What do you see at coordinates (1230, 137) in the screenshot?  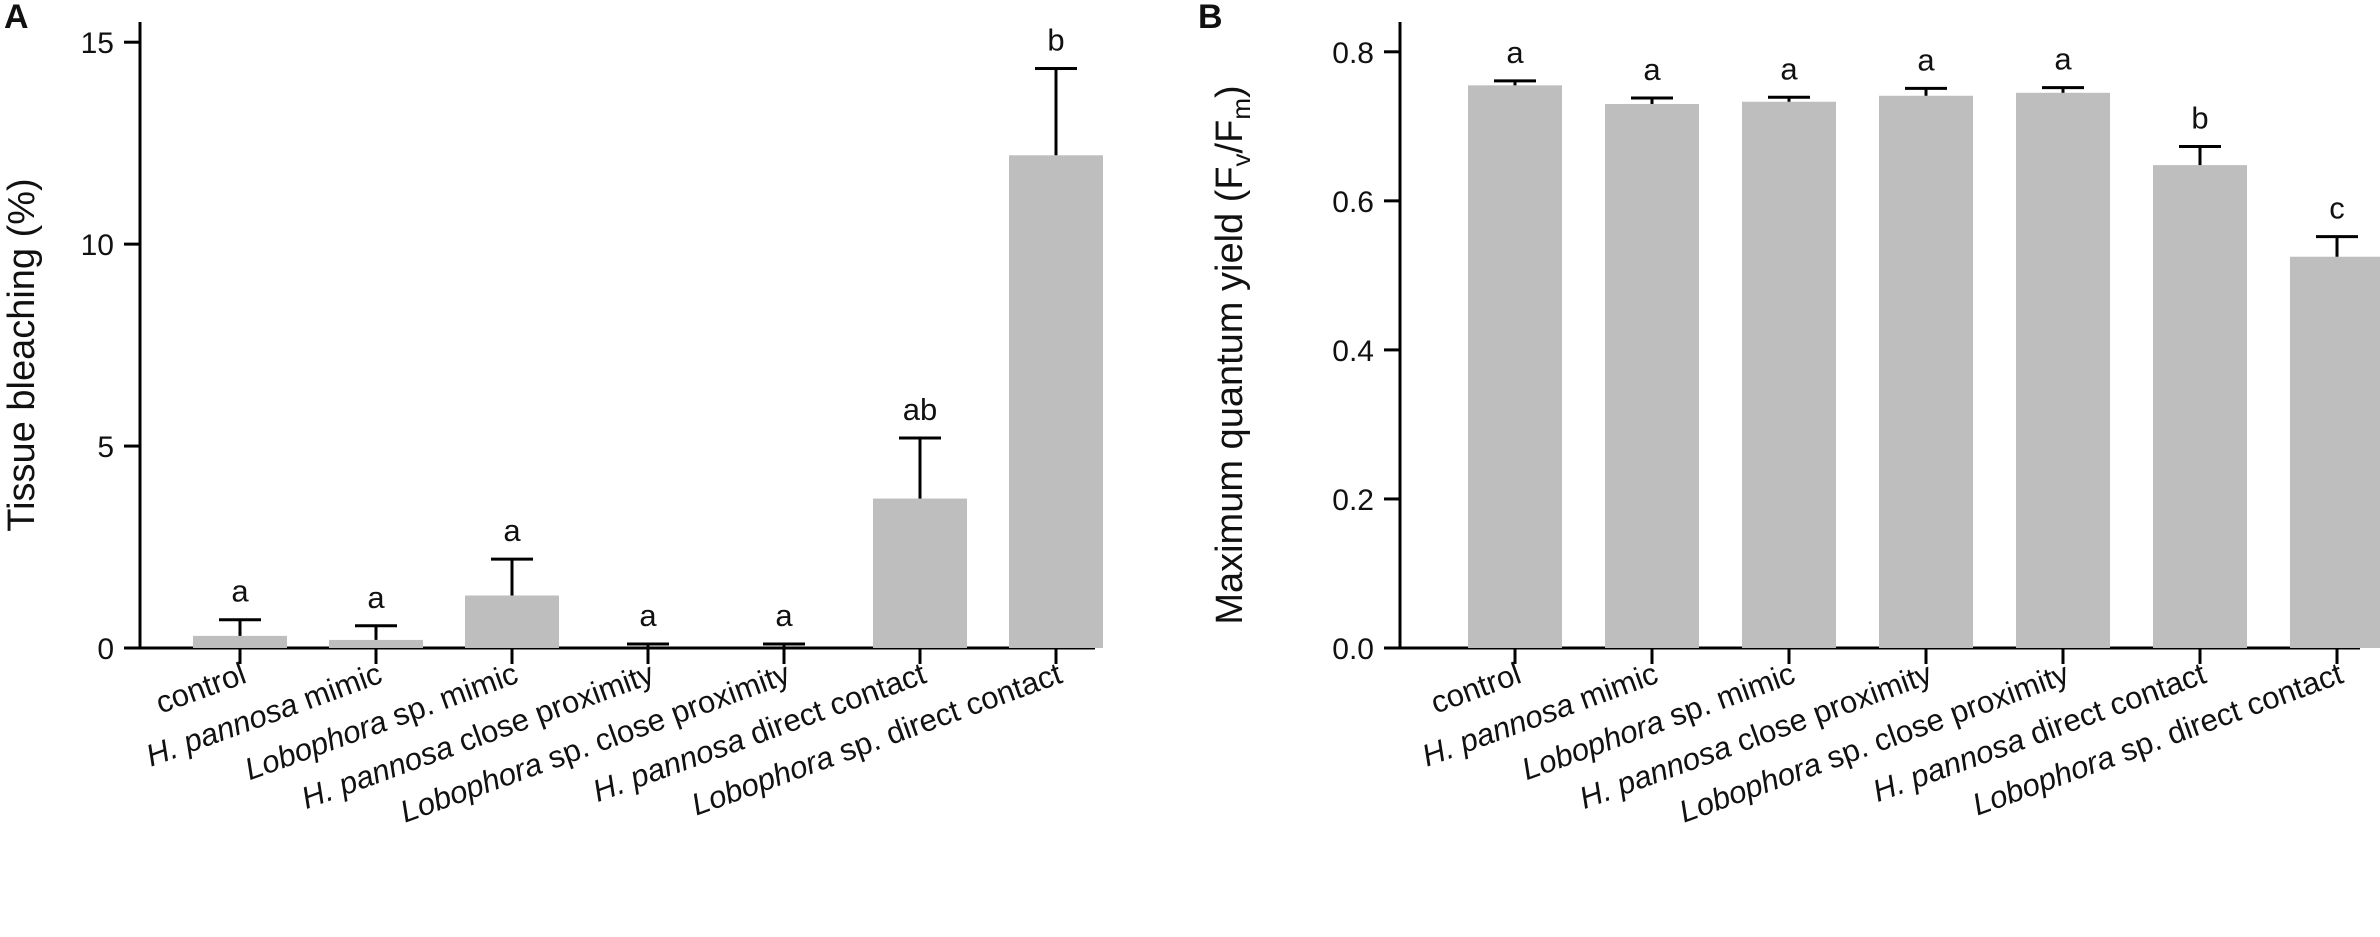 I see `panel-b-y-label-mid: /F` at bounding box center [1230, 137].